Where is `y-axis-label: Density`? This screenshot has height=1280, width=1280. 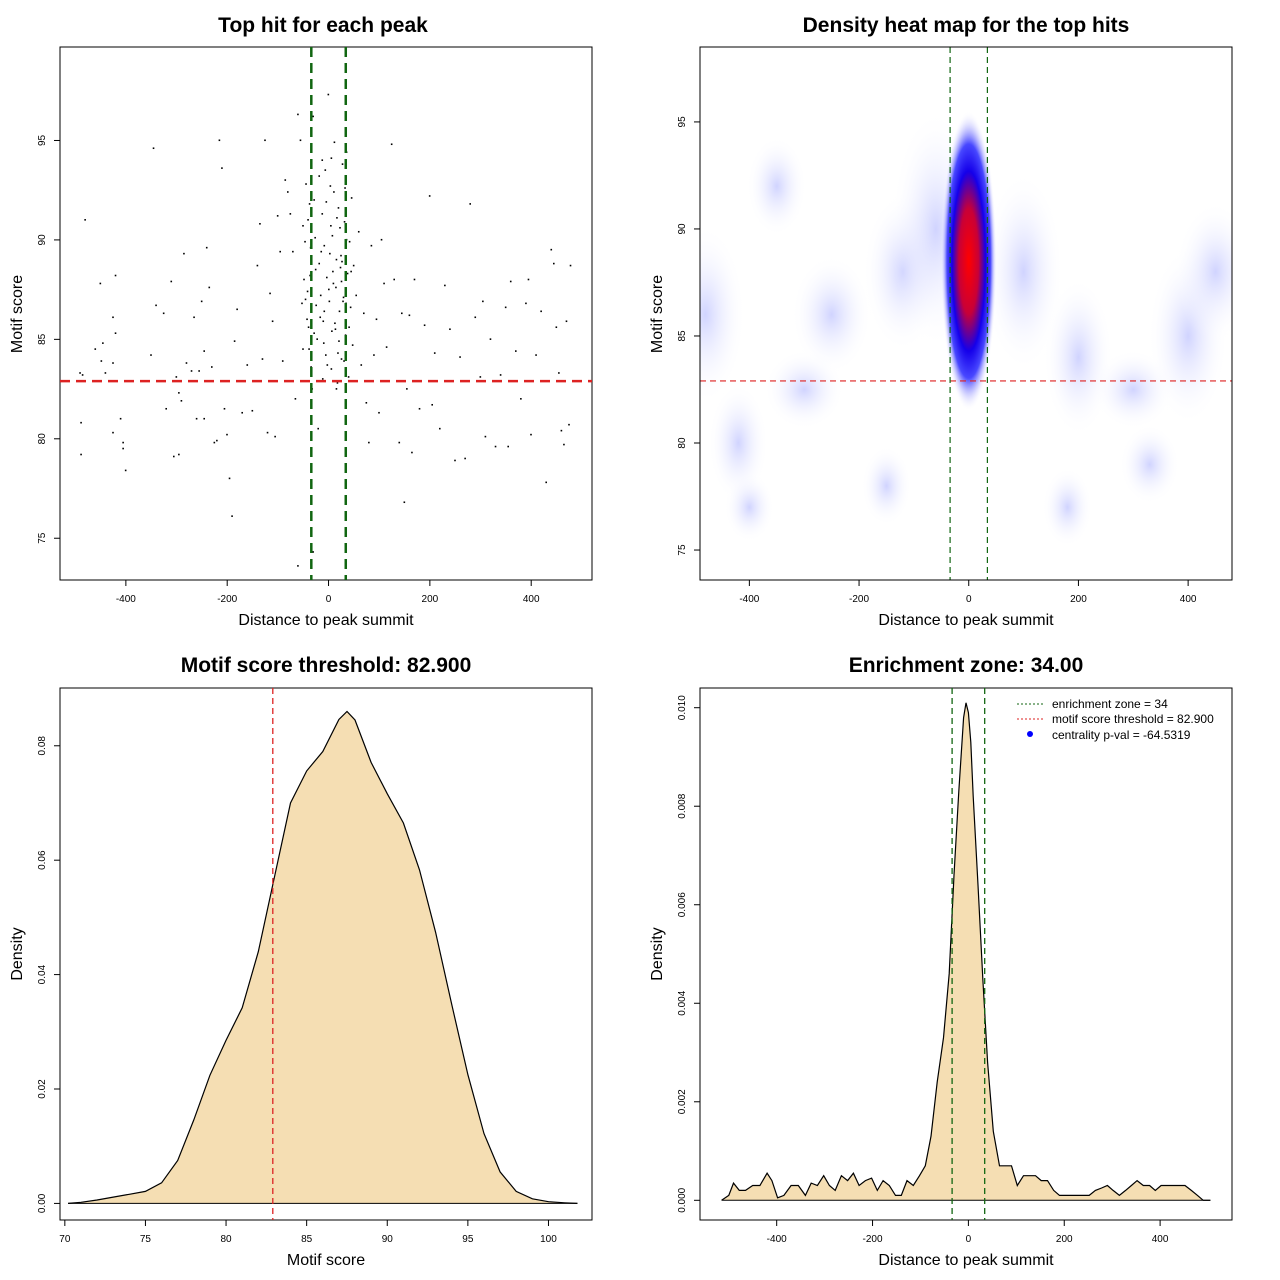 y-axis-label: Density is located at coordinates (657, 953).